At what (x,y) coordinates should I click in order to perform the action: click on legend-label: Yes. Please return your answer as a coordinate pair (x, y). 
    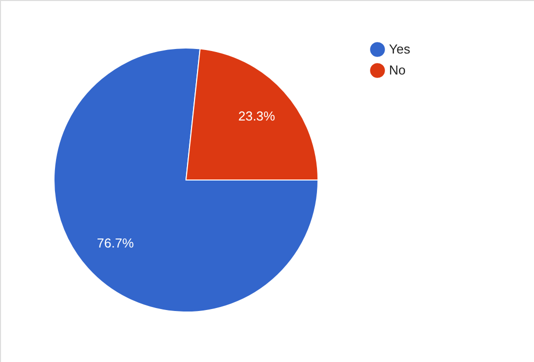
    Looking at the image, I should click on (400, 49).